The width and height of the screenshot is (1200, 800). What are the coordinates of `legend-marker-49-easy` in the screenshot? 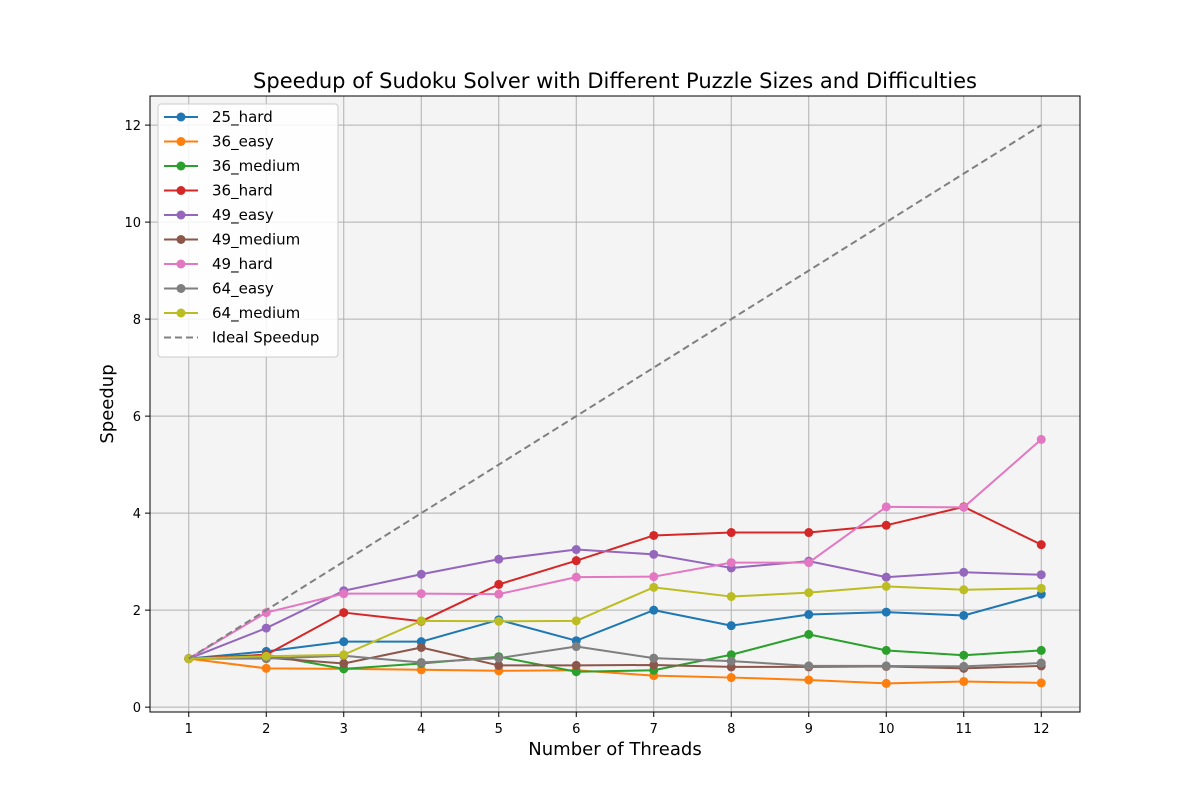 It's located at (181, 215).